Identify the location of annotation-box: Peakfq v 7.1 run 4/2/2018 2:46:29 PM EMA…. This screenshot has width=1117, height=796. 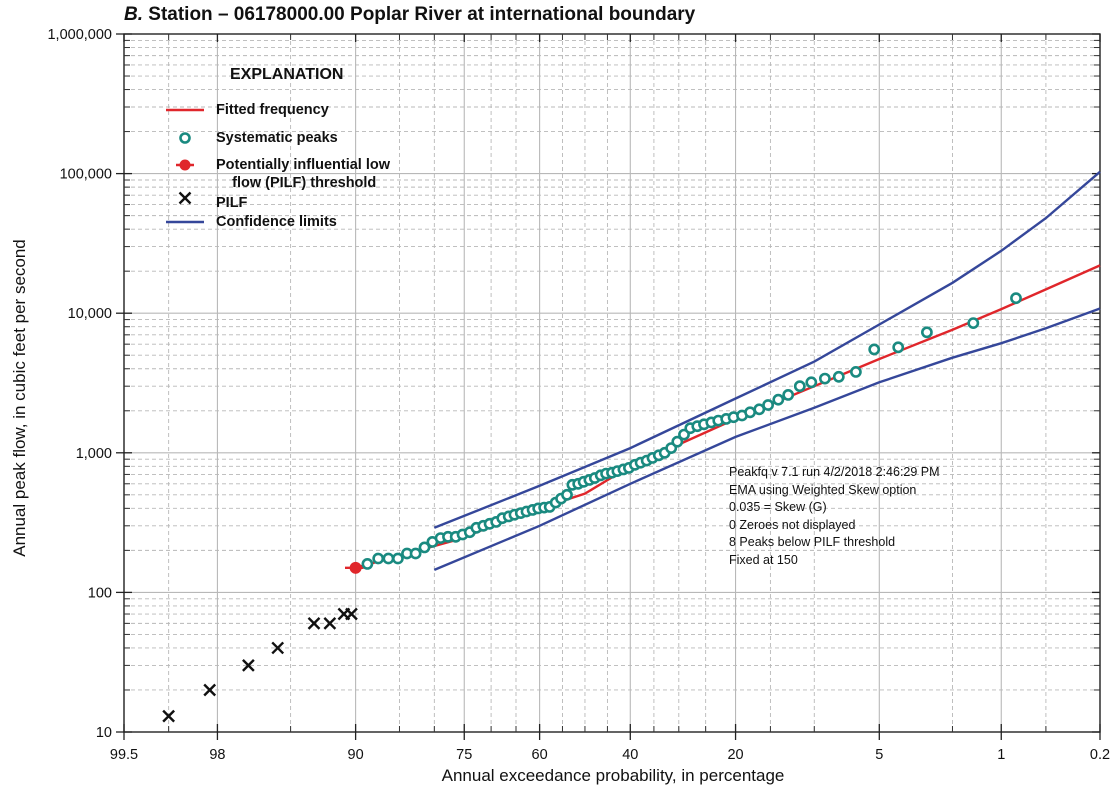
(834, 516).